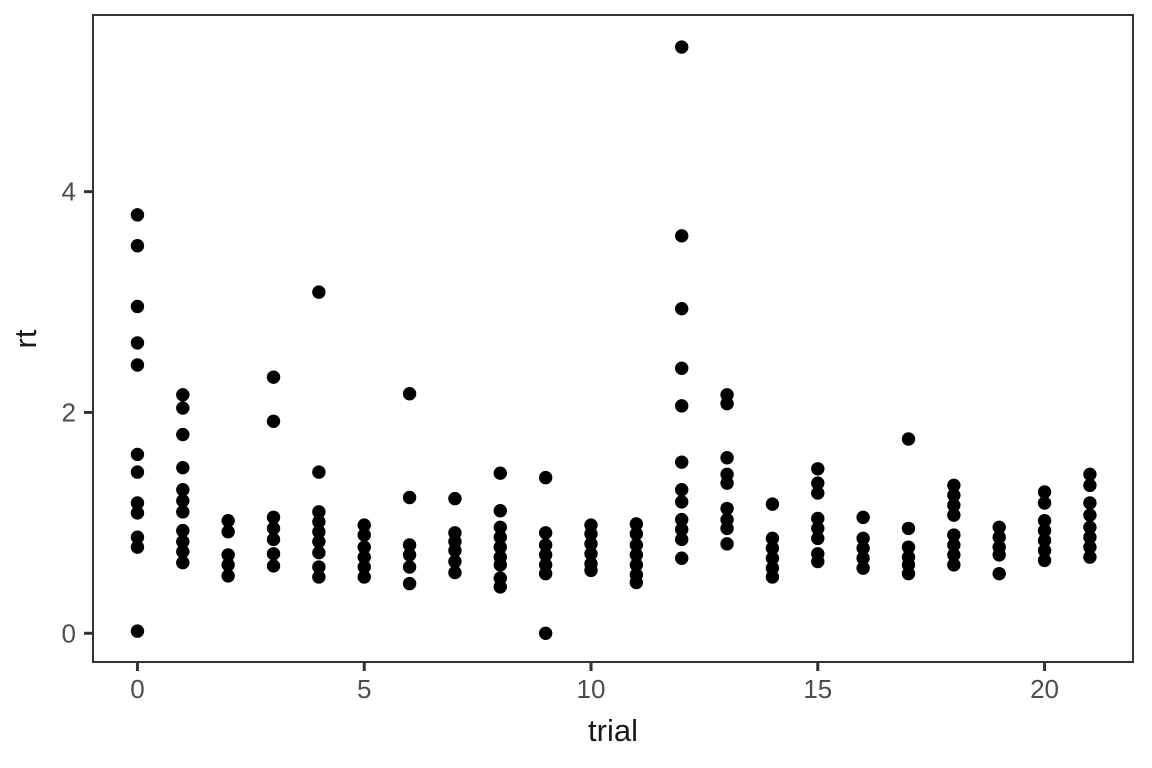  I want to click on x-axis: 0 5 10 15 20, so click(594, 683).